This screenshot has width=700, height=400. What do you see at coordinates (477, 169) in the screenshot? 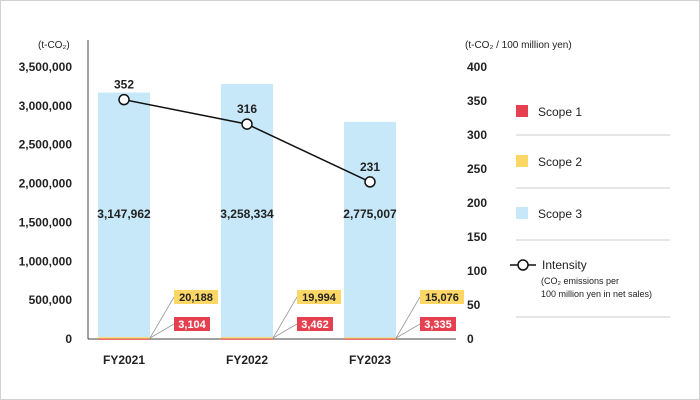
I see `right-tick-label: 250` at bounding box center [477, 169].